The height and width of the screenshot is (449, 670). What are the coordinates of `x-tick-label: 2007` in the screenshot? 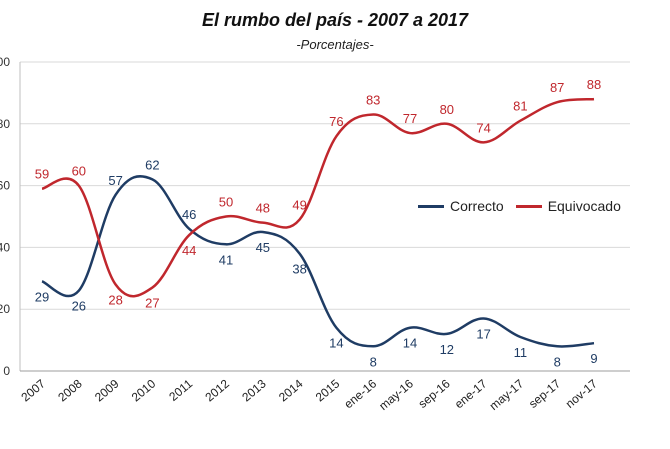 It's located at (33, 390).